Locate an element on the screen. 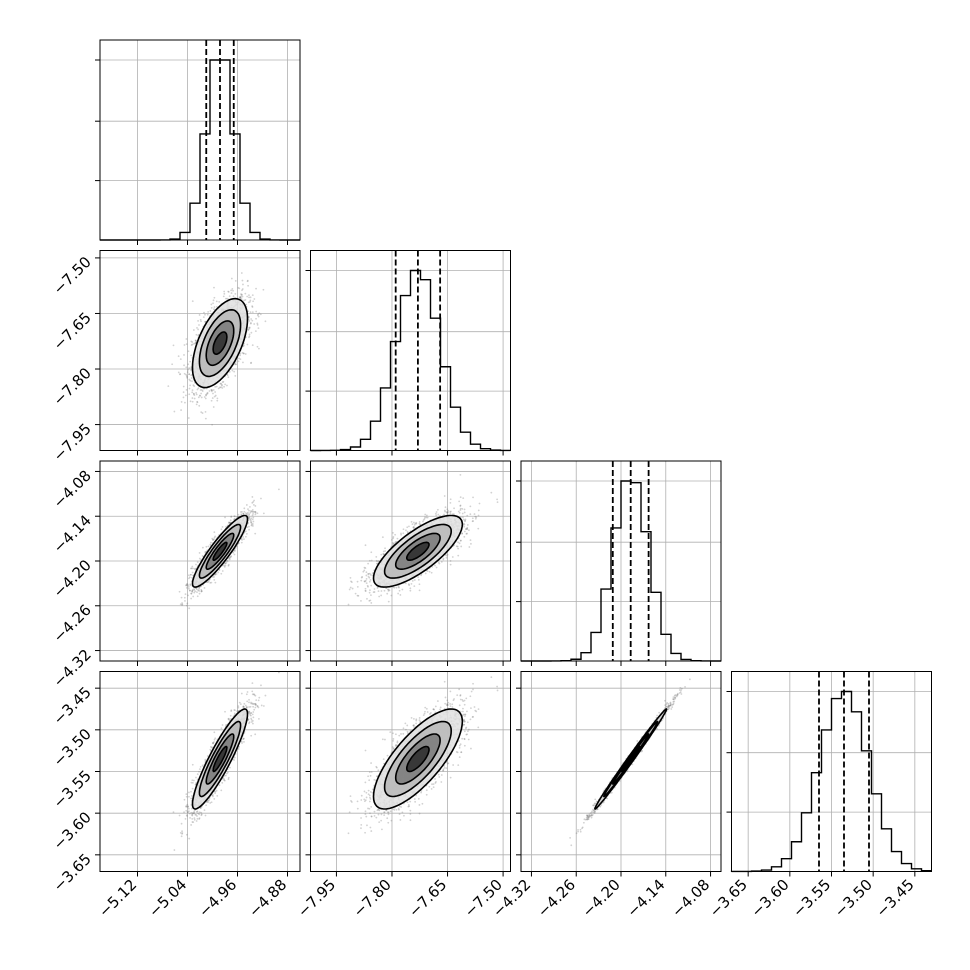  panel-content is located at coordinates (217, 349).